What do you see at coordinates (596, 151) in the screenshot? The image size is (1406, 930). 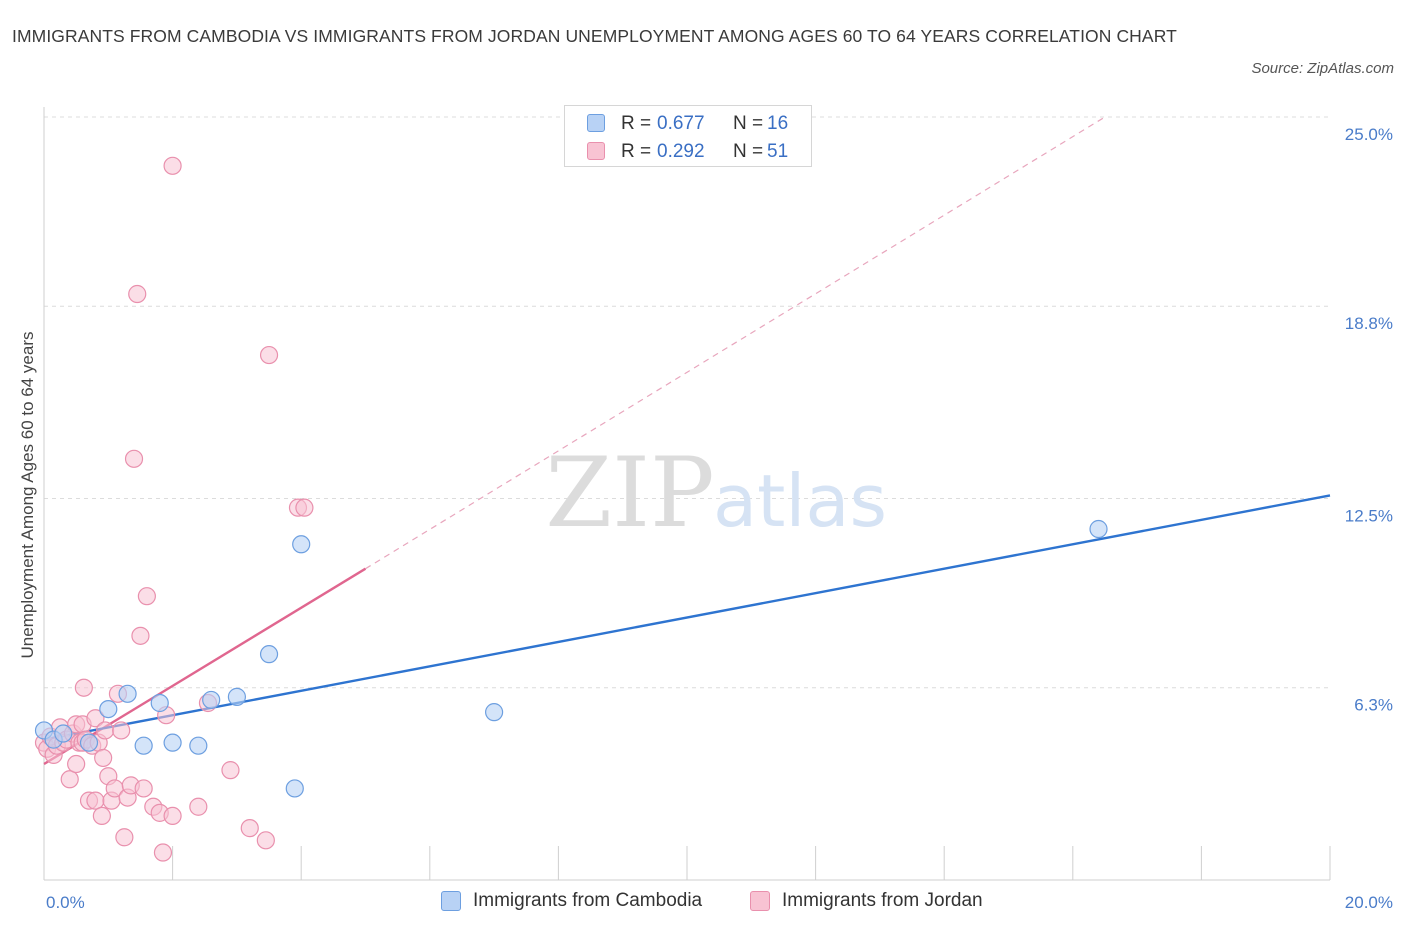 I see `jordan-swatch` at bounding box center [596, 151].